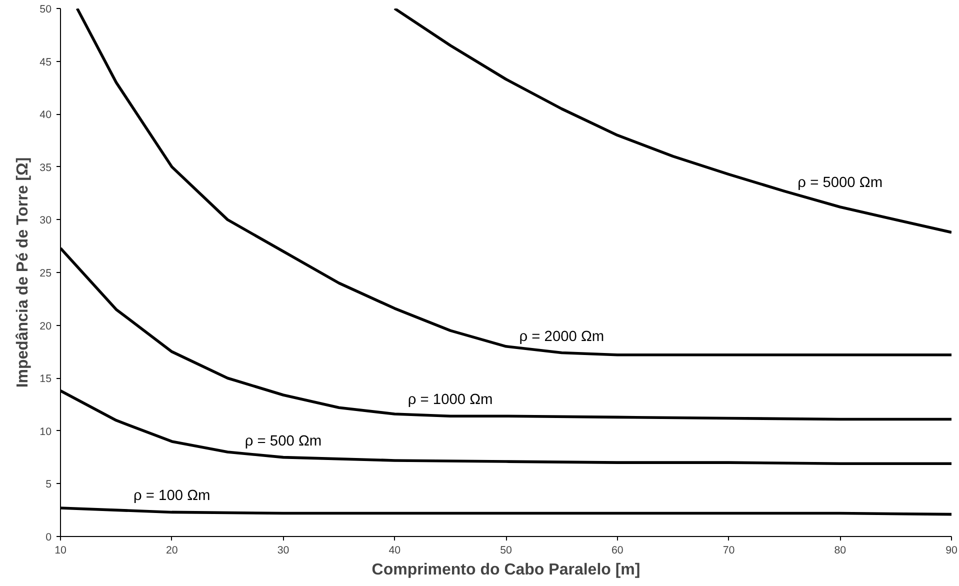  Describe the element at coordinates (46, 168) in the screenshot. I see `y-tick-label: 35` at that location.